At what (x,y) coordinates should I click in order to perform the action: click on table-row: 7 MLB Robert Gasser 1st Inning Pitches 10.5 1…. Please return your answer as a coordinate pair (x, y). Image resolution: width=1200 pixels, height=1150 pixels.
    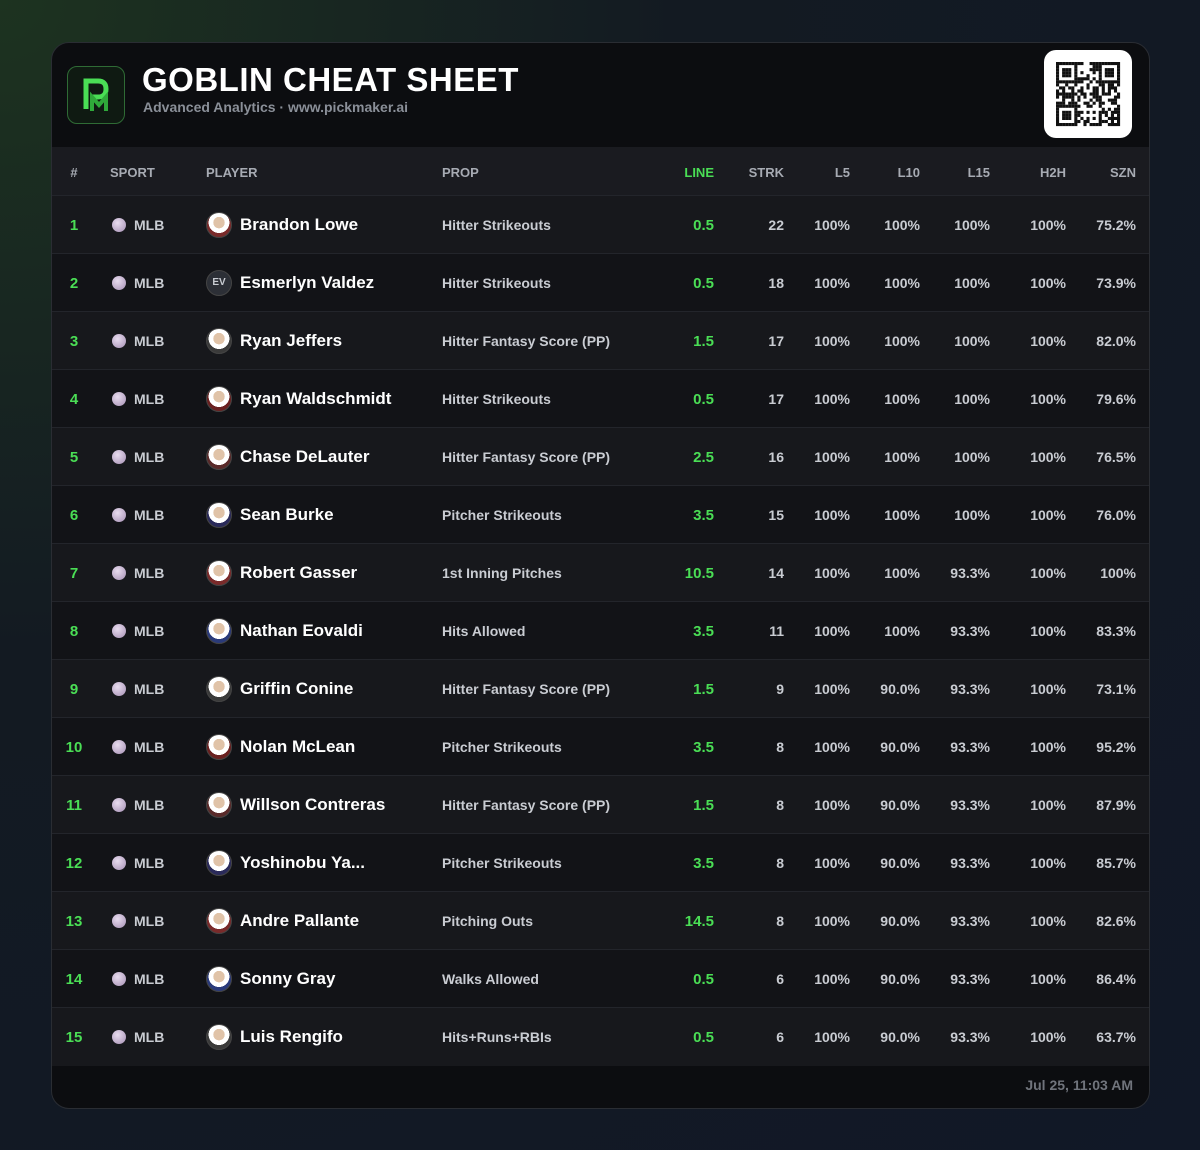
    Looking at the image, I should click on (600, 572).